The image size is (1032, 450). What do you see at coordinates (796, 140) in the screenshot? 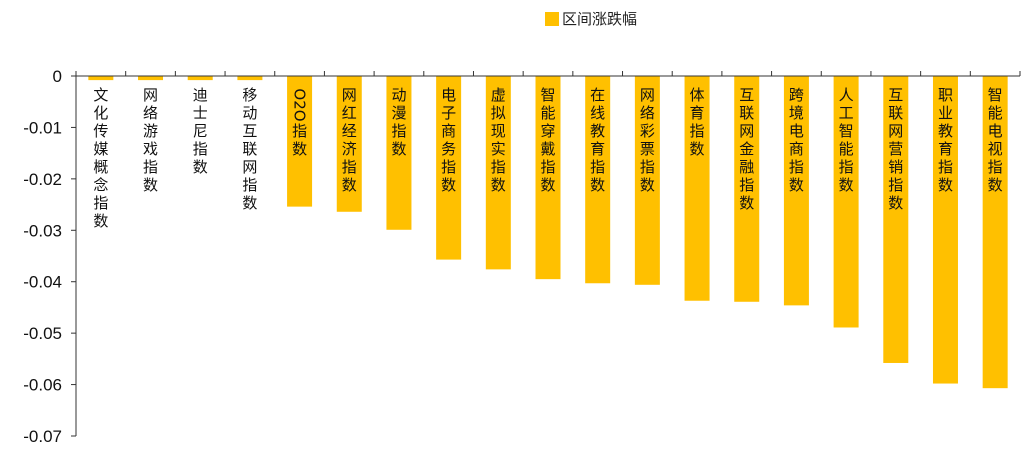
I see `category-label: 跨境电商指数` at bounding box center [796, 140].